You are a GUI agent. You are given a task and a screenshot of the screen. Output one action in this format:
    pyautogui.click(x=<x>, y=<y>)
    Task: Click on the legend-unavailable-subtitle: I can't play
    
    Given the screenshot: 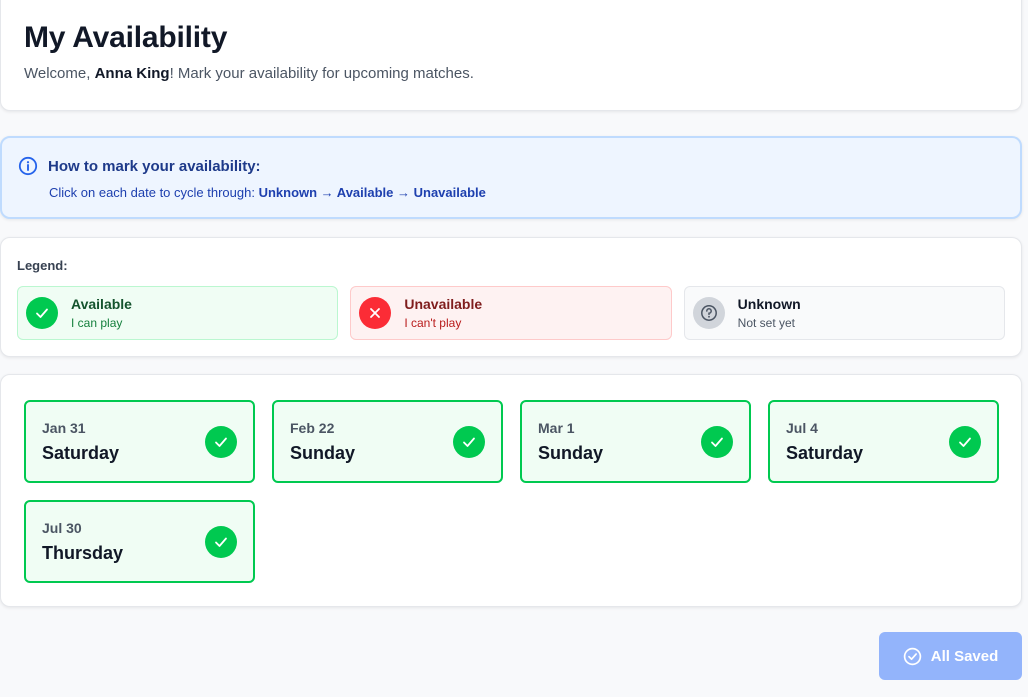 What is the action you would take?
    pyautogui.click(x=433, y=323)
    